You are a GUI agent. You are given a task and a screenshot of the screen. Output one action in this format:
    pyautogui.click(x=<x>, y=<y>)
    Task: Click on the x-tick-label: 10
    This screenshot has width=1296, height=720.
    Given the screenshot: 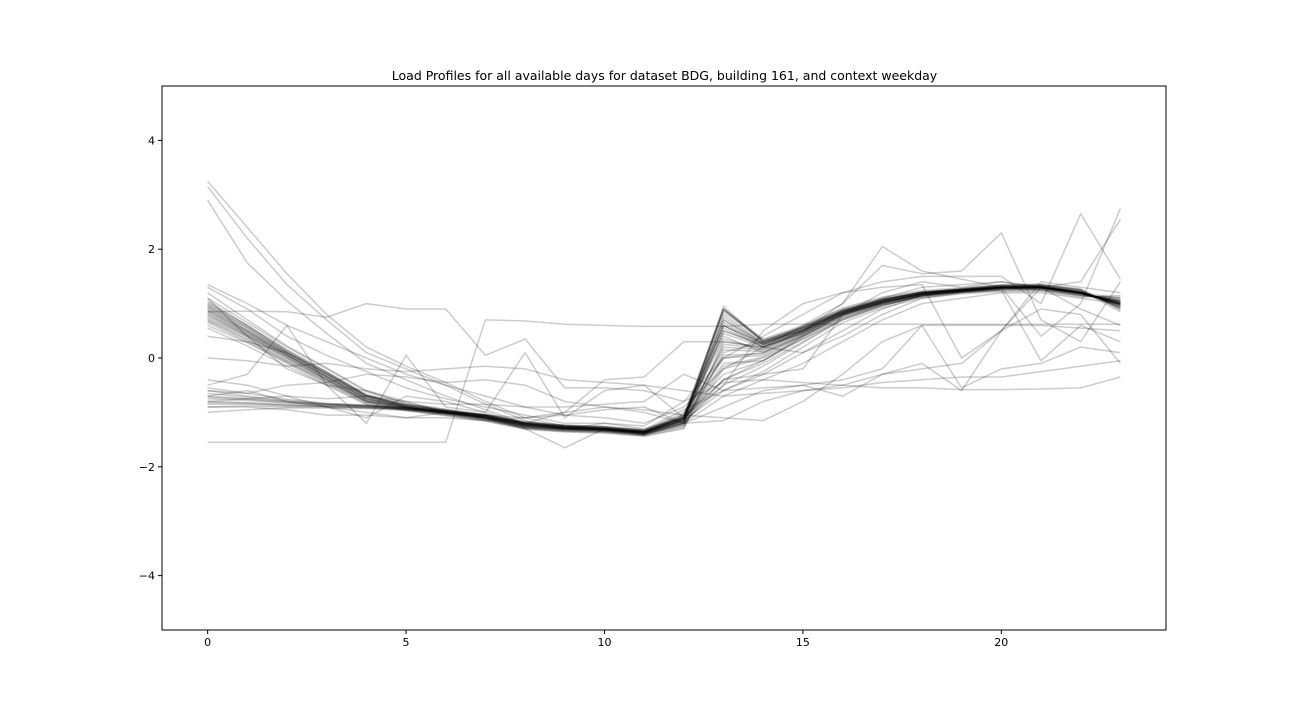 What is the action you would take?
    pyautogui.click(x=604, y=642)
    